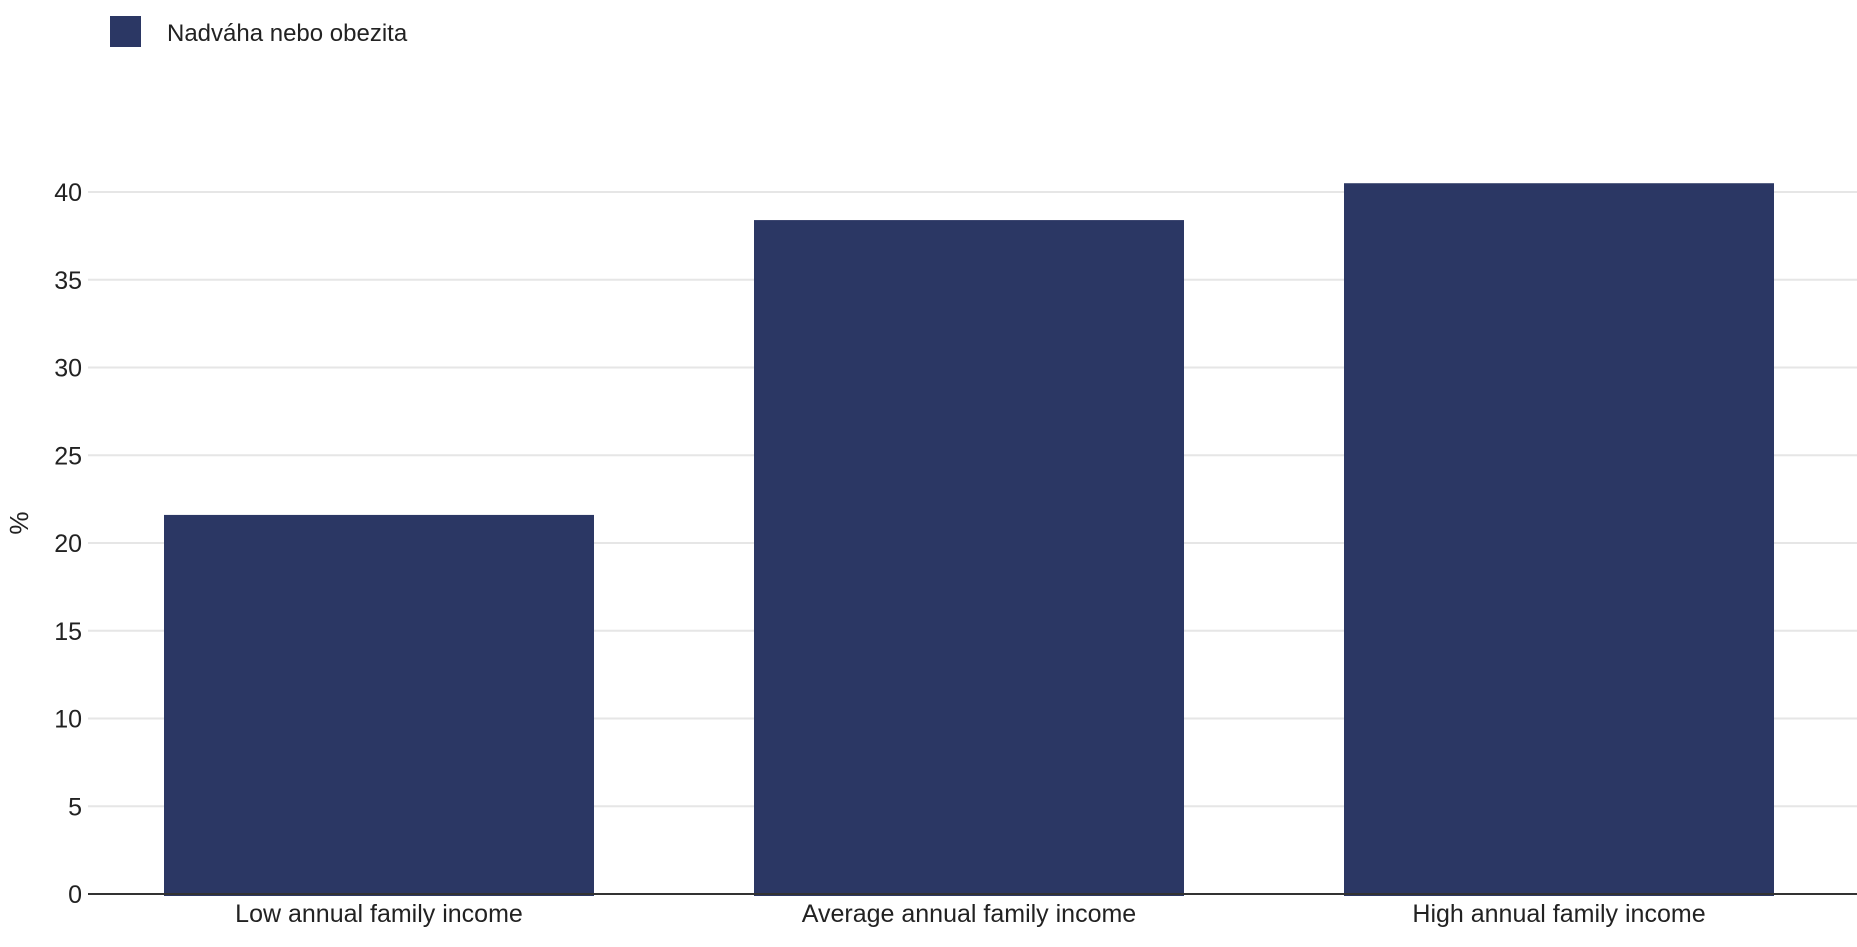 The width and height of the screenshot is (1857, 947). What do you see at coordinates (287, 33) in the screenshot?
I see `legend-label: Nadváha nebo obezita` at bounding box center [287, 33].